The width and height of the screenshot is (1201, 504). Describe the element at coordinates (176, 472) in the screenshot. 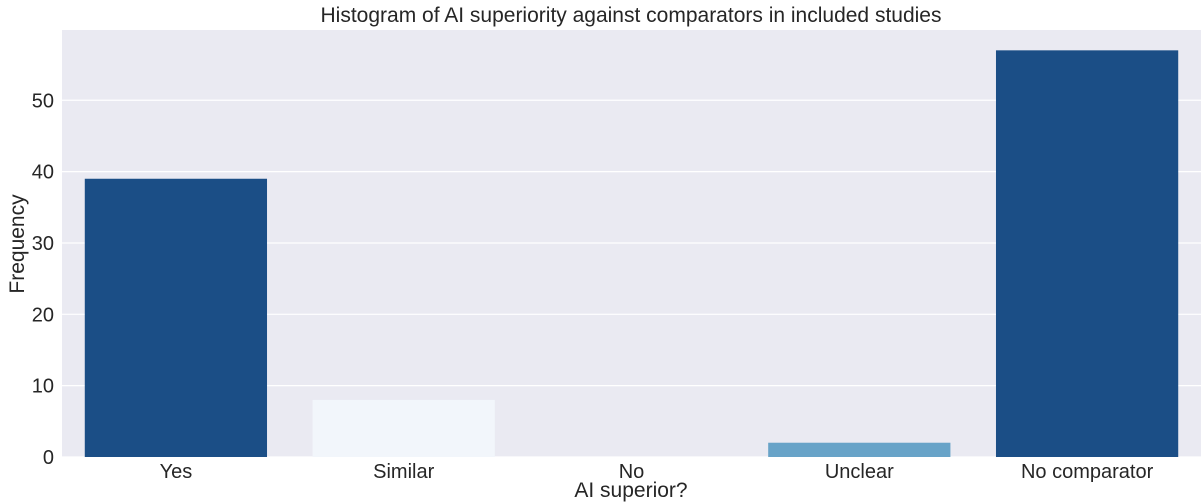

I see `x-tick-label: Yes` at that location.